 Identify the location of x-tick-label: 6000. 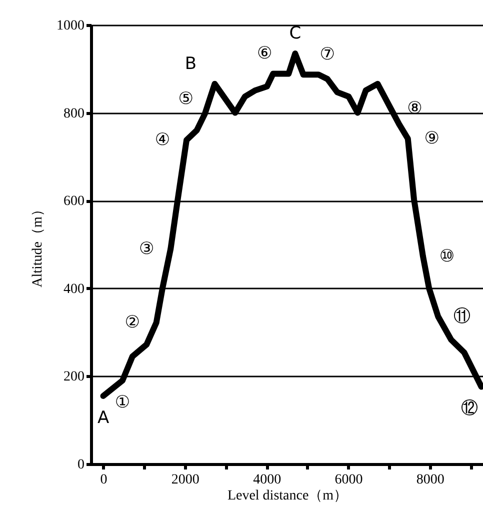
(348, 480).